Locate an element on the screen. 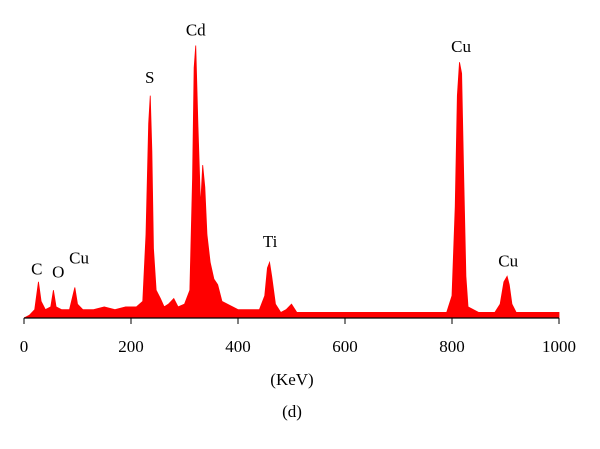 The height and width of the screenshot is (449, 600). x-tick-label: 1000 is located at coordinates (559, 346).